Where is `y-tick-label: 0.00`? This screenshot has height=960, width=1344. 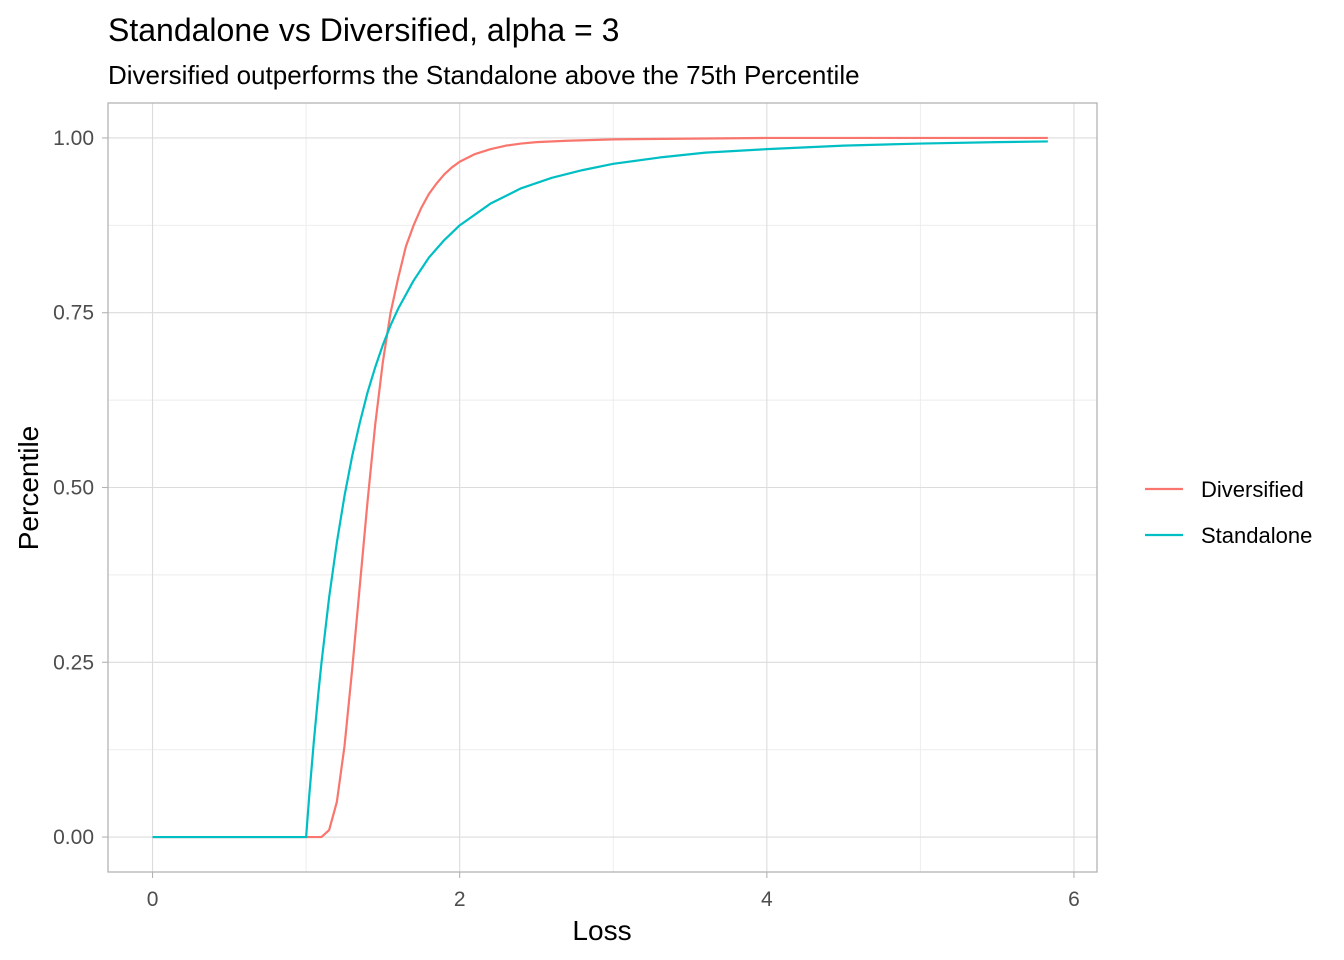 y-tick-label: 0.00 is located at coordinates (73, 837).